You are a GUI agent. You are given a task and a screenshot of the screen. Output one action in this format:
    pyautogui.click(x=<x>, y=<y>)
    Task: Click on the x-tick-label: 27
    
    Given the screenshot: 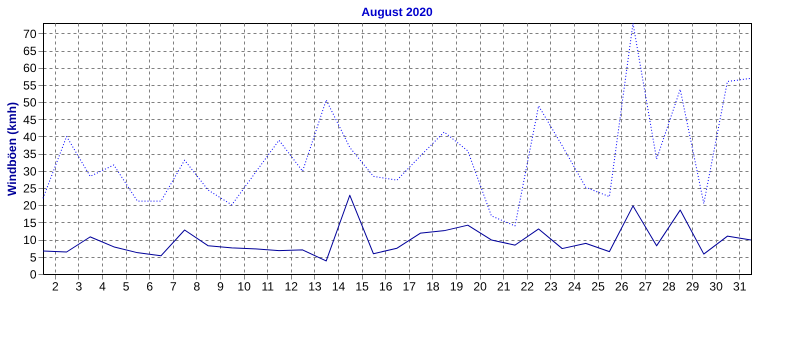 What is the action you would take?
    pyautogui.click(x=645, y=287)
    